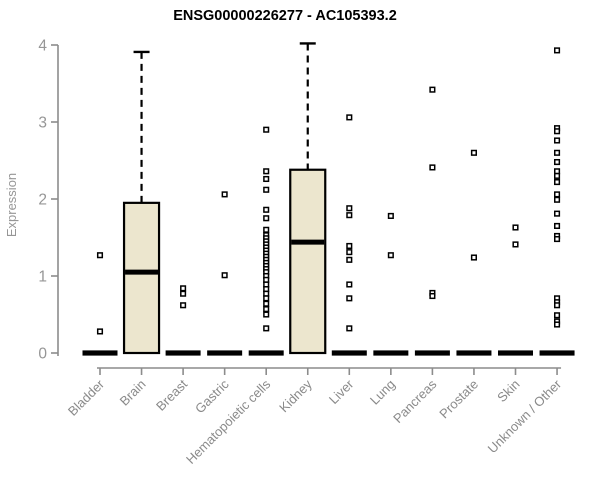 This screenshot has height=500, width=600. Describe the element at coordinates (391, 353) in the screenshot. I see `zero-bar-lung` at that location.